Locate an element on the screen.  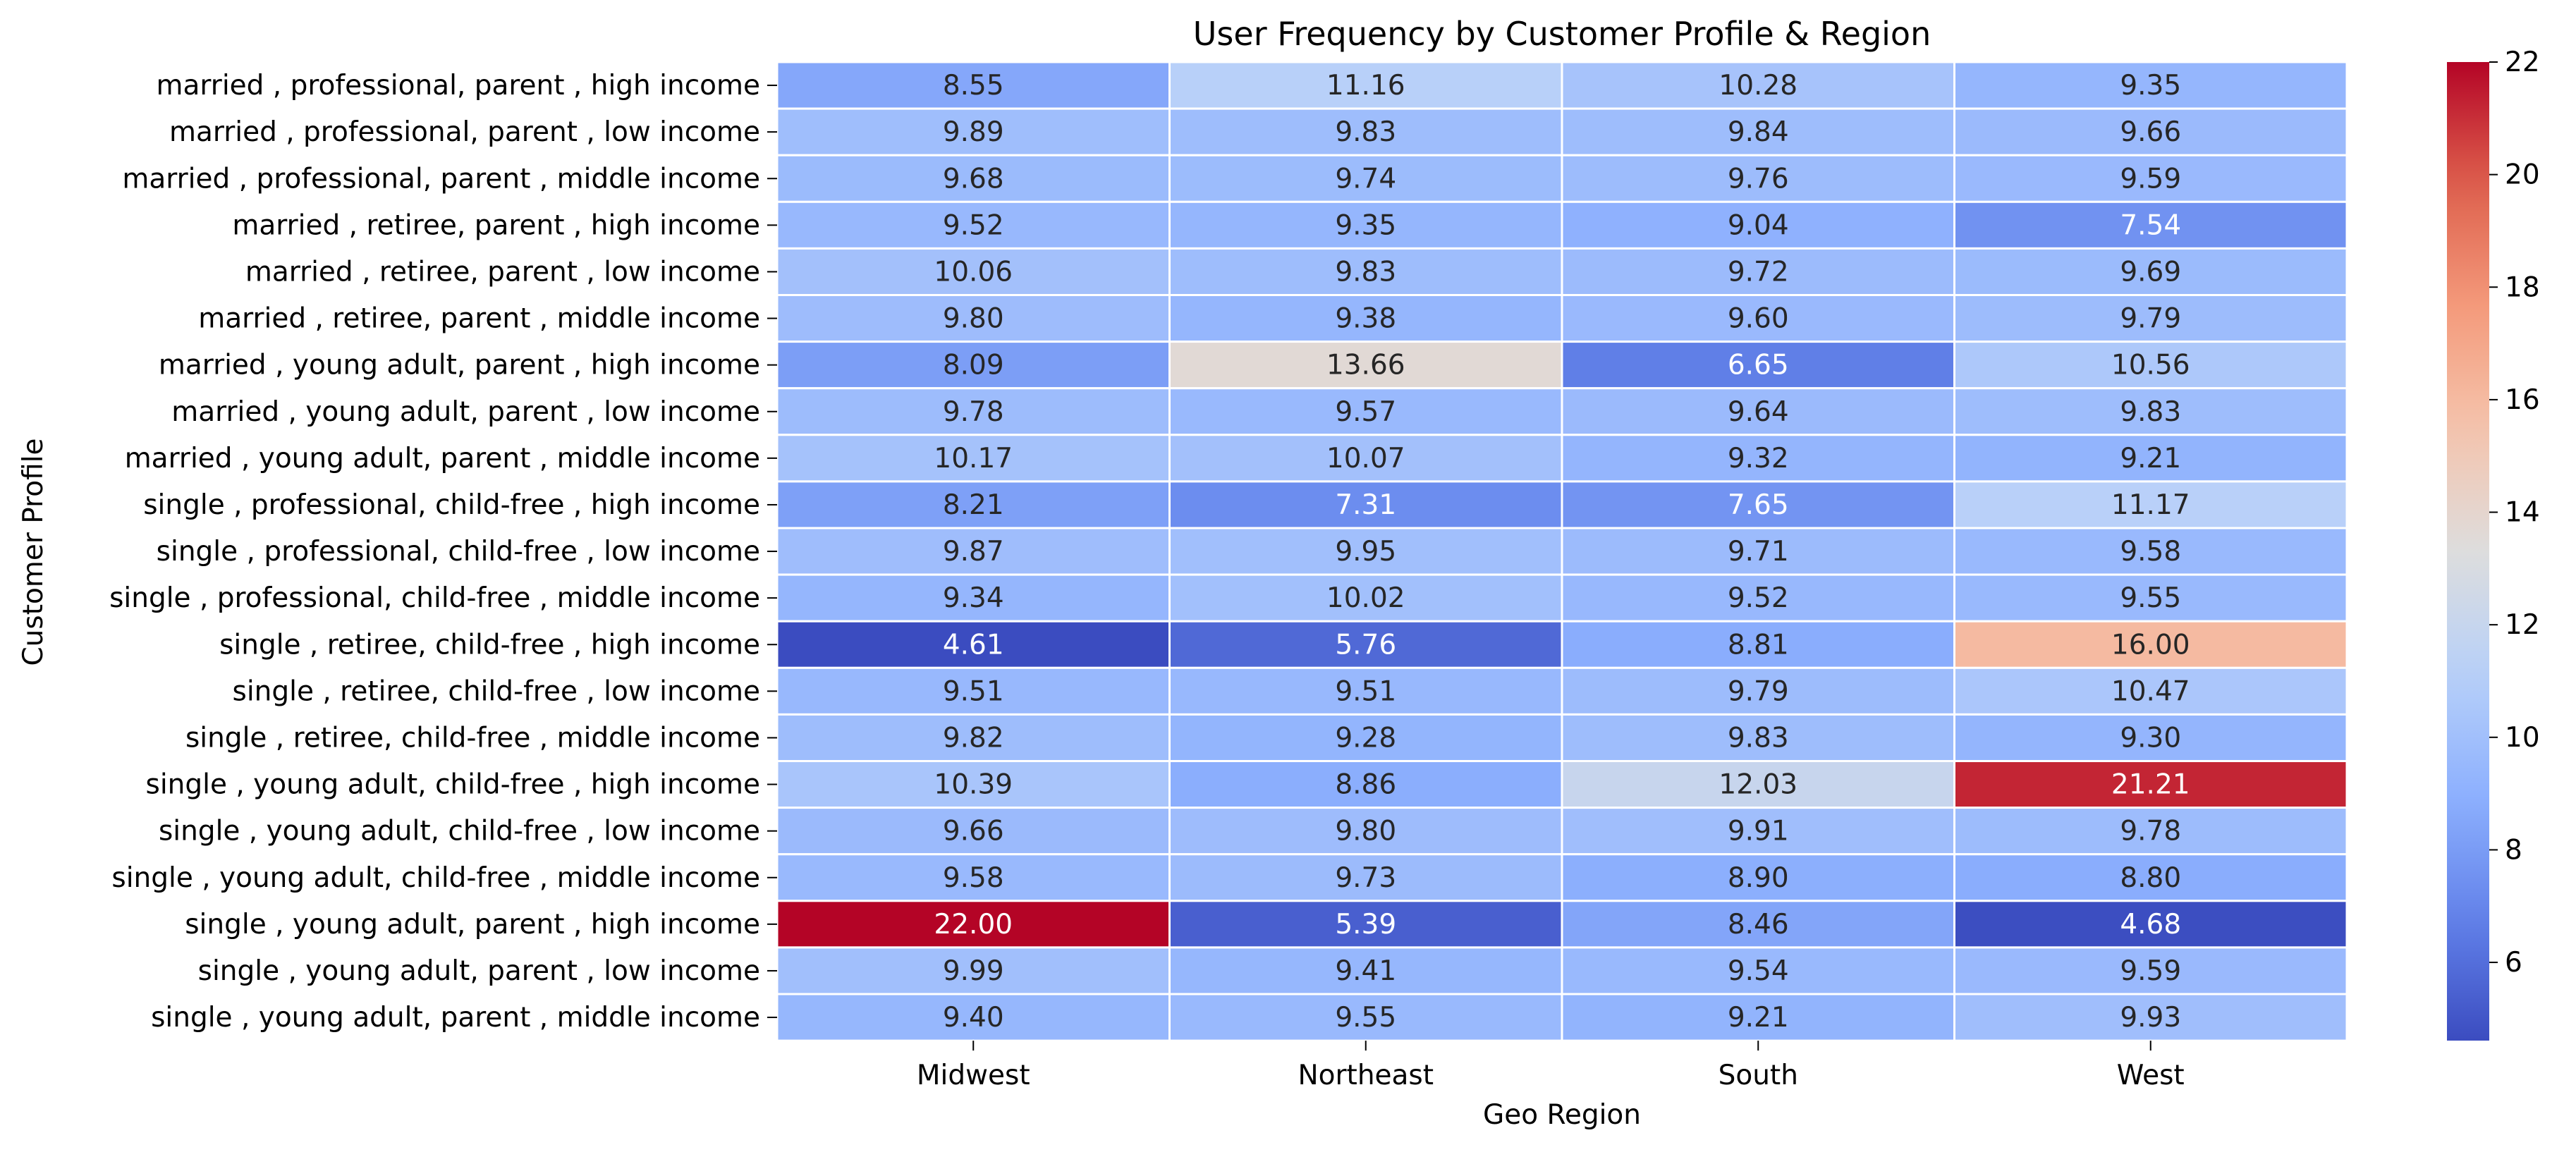
cell-value-label: 9.34 is located at coordinates (974, 598).